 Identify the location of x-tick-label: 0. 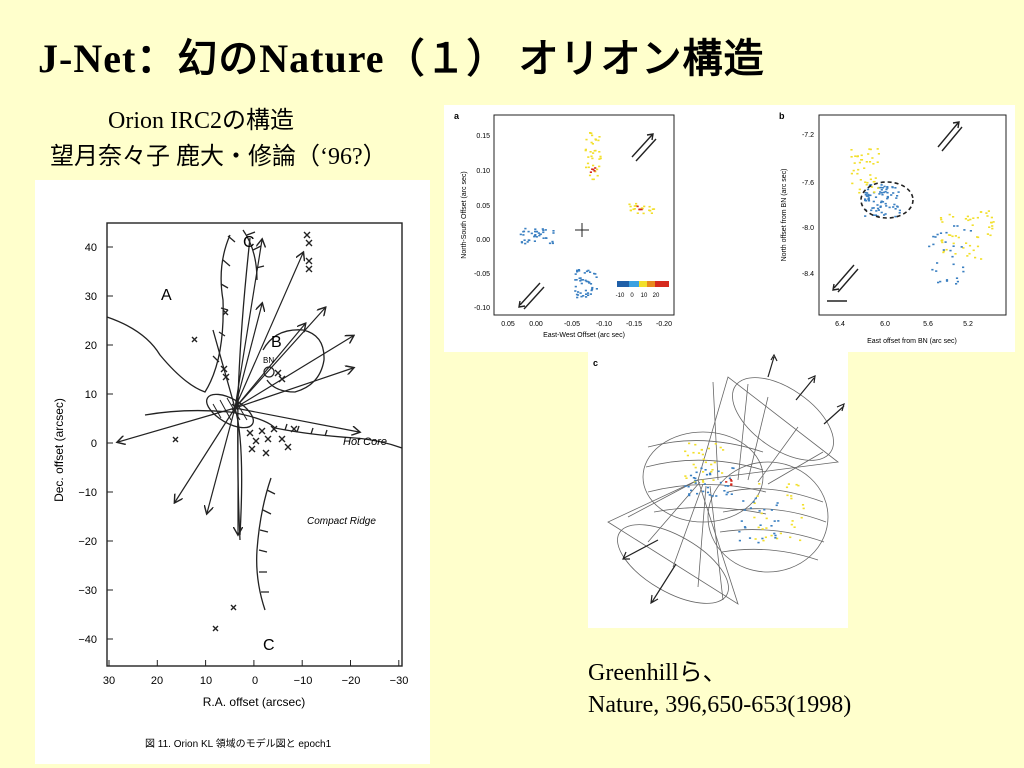
(255, 681).